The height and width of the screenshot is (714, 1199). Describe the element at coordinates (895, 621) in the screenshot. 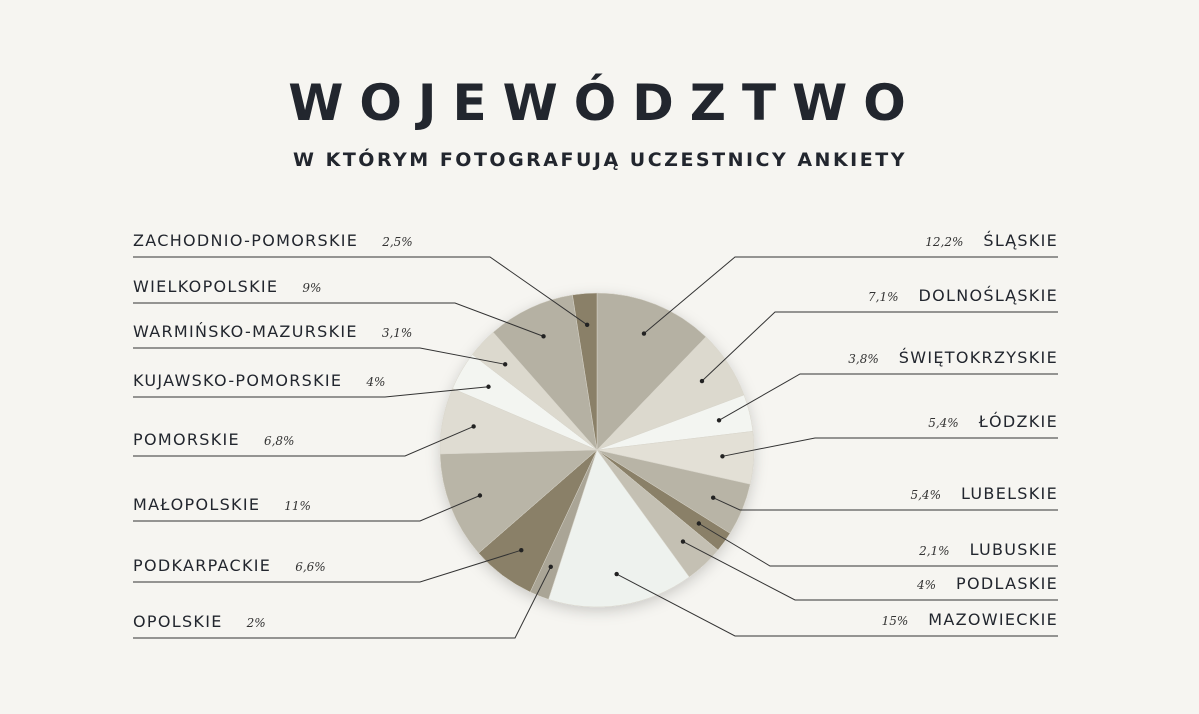

I see `value-label: 15%` at that location.